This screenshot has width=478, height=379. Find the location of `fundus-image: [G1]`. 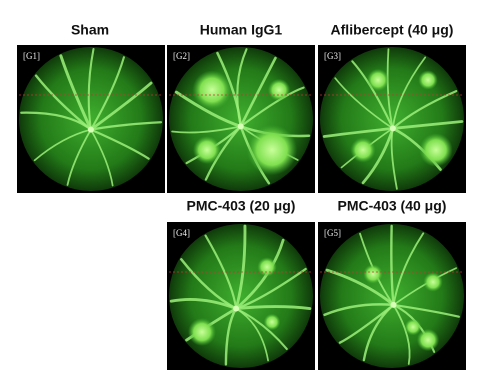

fundus-image: [G1] is located at coordinates (91, 119).